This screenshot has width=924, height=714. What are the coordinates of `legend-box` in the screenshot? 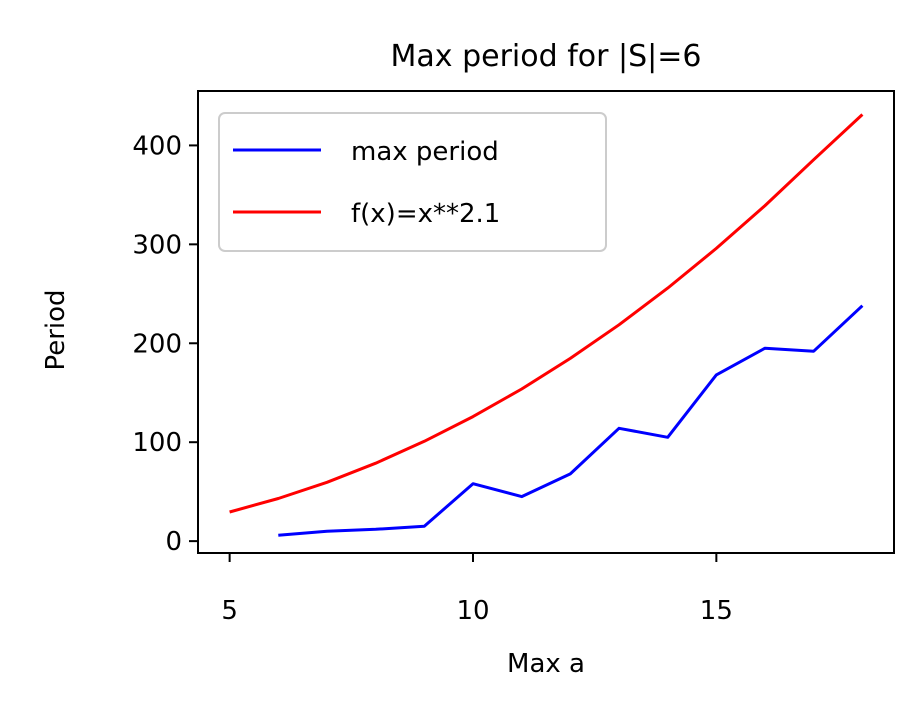 It's located at (412, 182).